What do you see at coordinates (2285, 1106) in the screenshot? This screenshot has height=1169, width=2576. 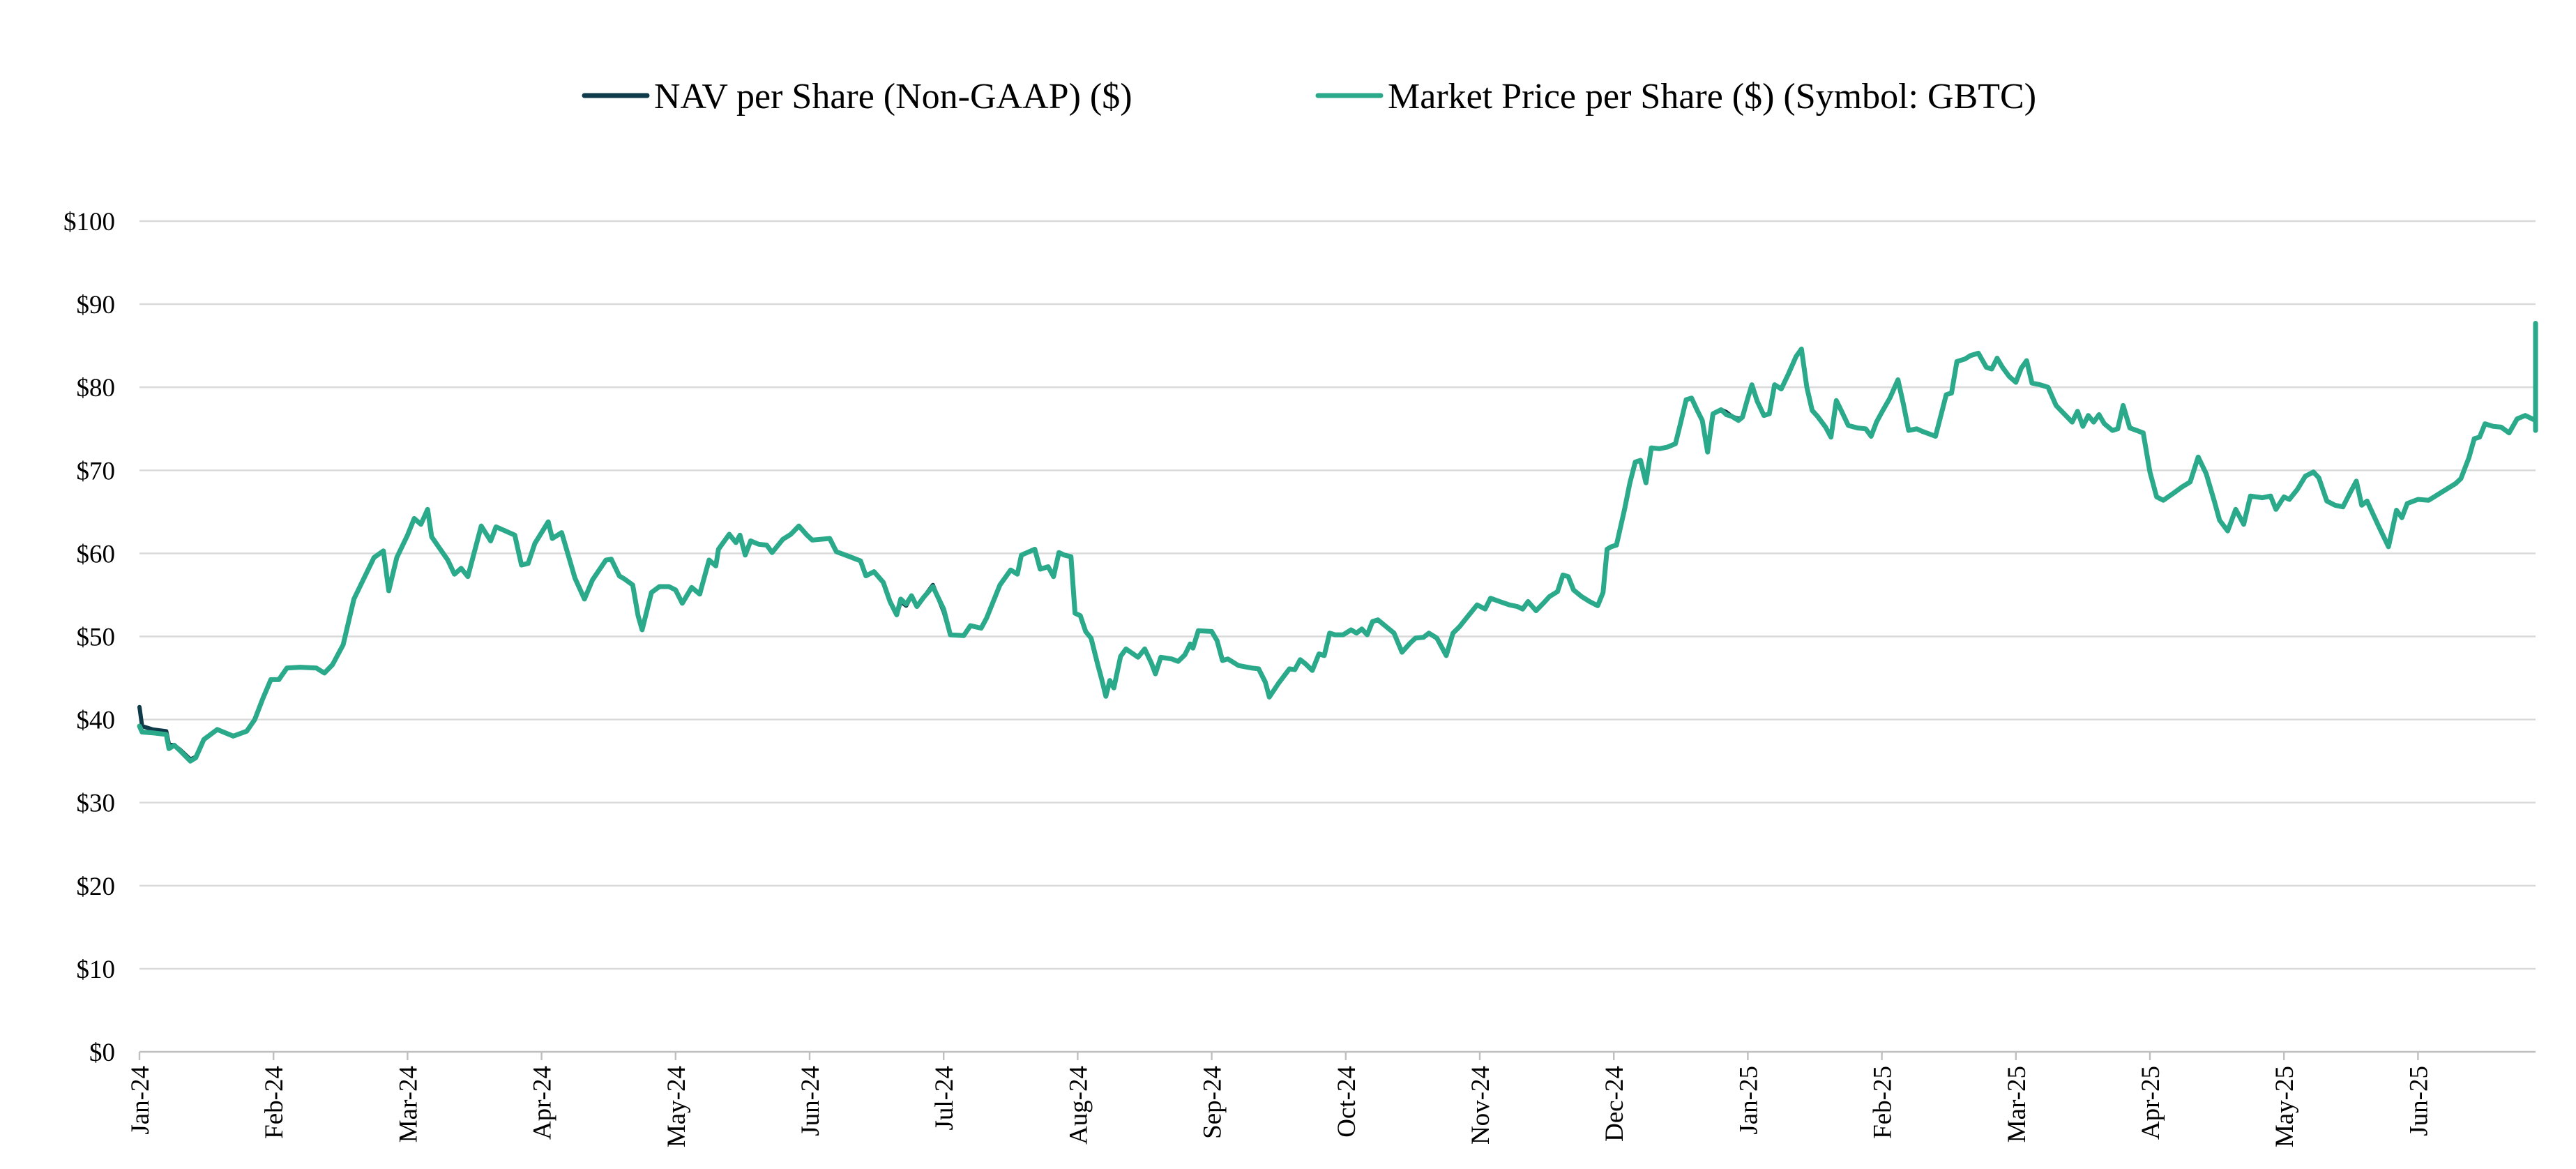 I see `x-tick-label-may-25: May-25` at bounding box center [2285, 1106].